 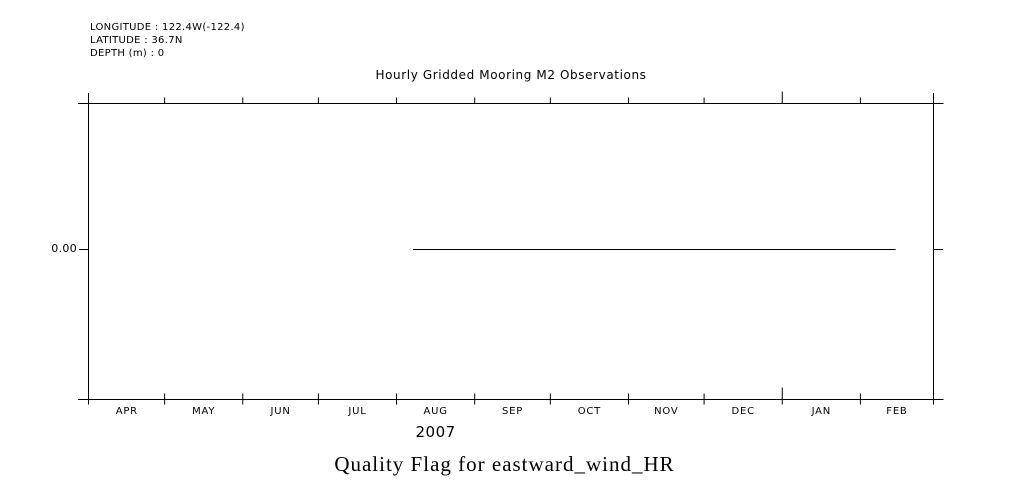 I want to click on x-axis-month-label: FEB, so click(x=897, y=411).